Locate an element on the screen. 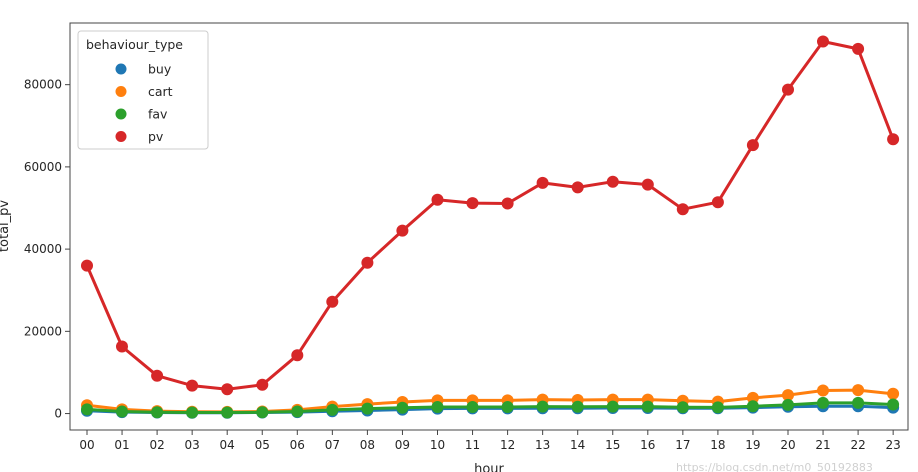 The image size is (918, 472). x-tick-label: 03 is located at coordinates (192, 445).